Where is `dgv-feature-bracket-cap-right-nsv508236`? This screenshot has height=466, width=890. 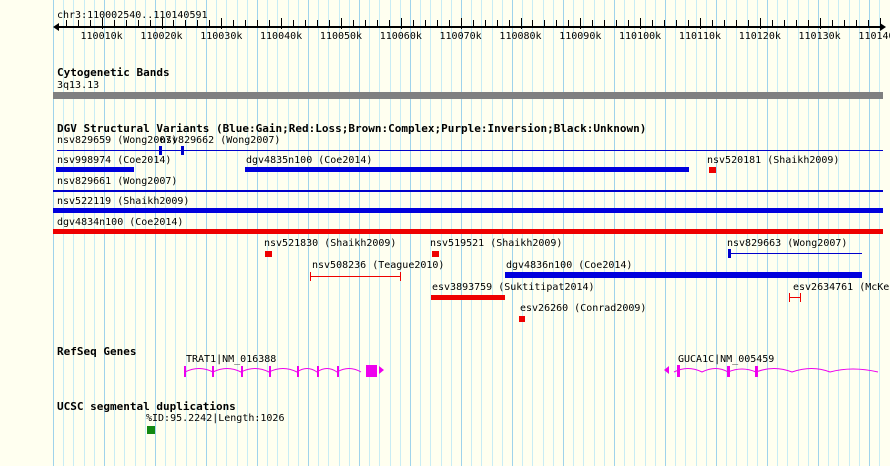
dgv-feature-bracket-cap-right-nsv508236 is located at coordinates (400, 276).